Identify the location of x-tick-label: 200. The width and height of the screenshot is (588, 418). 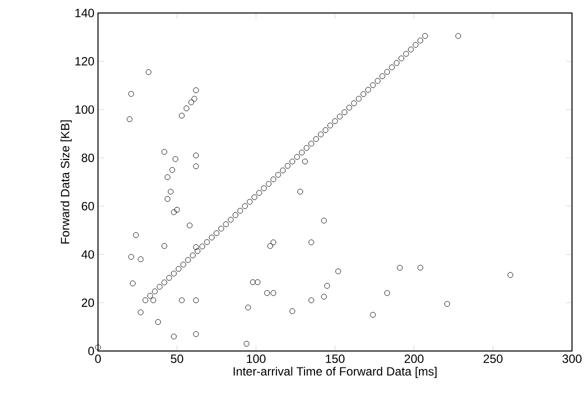
(414, 358).